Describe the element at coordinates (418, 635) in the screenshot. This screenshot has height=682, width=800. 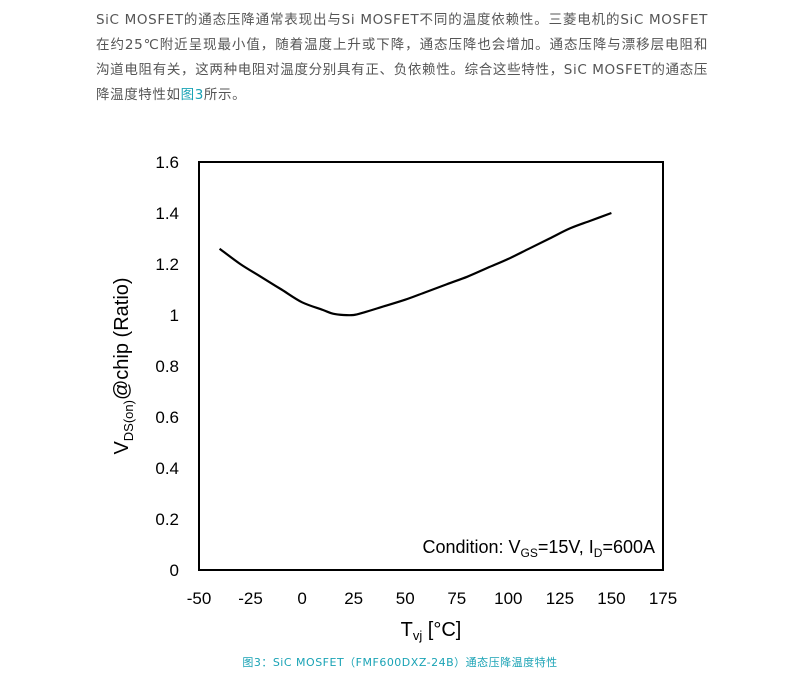
I see `x-label-sub: vj` at that location.